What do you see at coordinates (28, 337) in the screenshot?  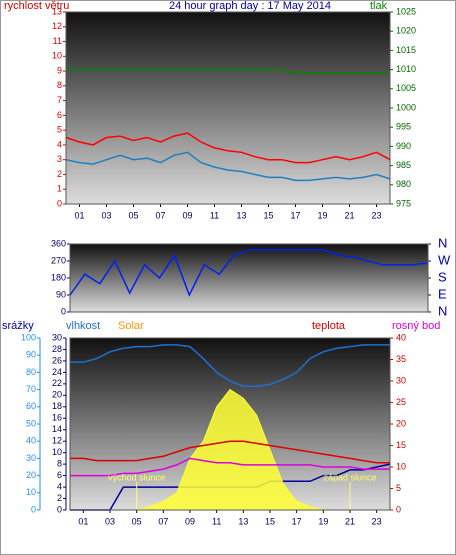 I see `y-tick-label: 100` at bounding box center [28, 337].